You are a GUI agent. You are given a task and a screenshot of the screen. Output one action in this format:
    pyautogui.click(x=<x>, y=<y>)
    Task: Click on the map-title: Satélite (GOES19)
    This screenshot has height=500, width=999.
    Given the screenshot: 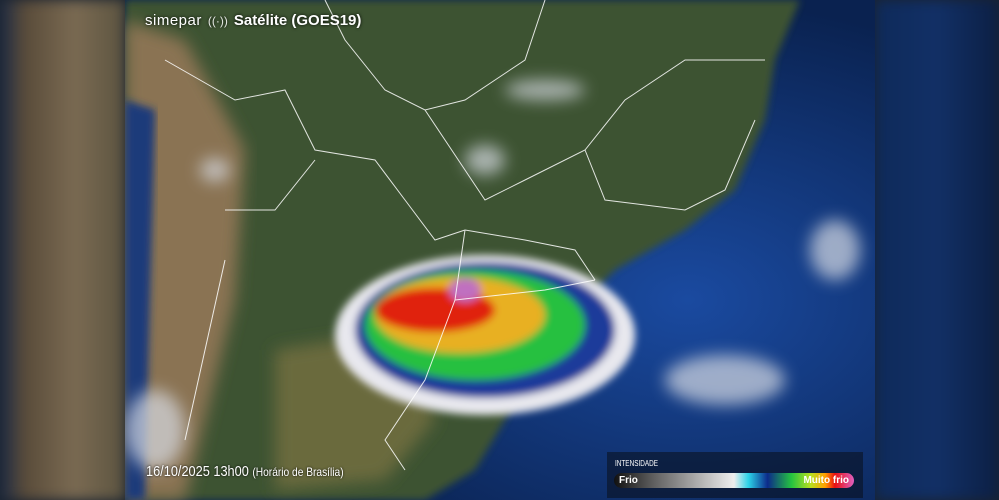 What is the action you would take?
    pyautogui.click(x=297, y=20)
    